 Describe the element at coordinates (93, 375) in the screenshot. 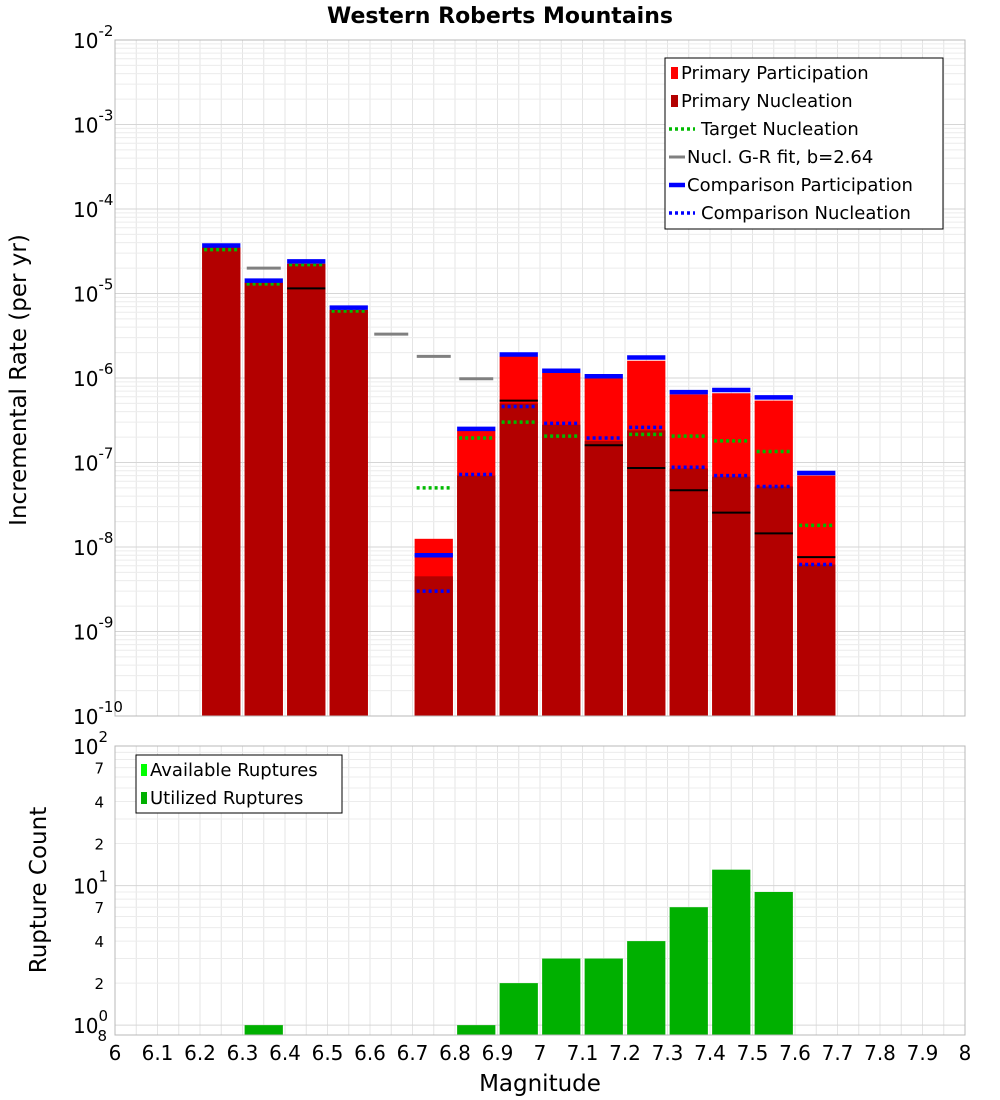

I see `y-tick-label: 10⁻⁶` at that location.